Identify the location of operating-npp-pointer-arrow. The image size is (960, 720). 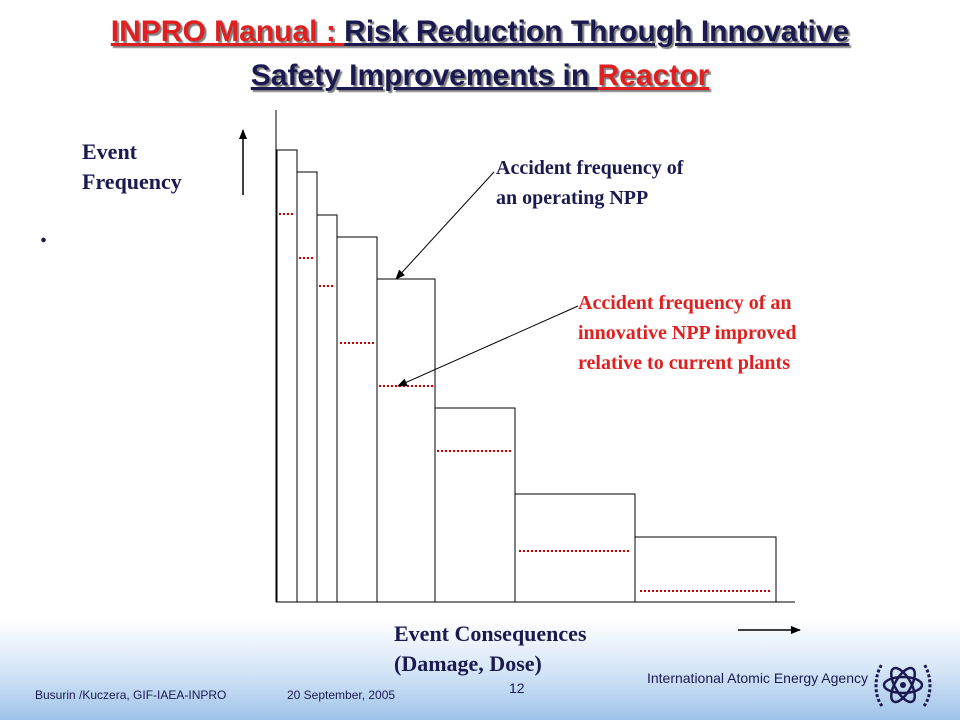
(445, 225).